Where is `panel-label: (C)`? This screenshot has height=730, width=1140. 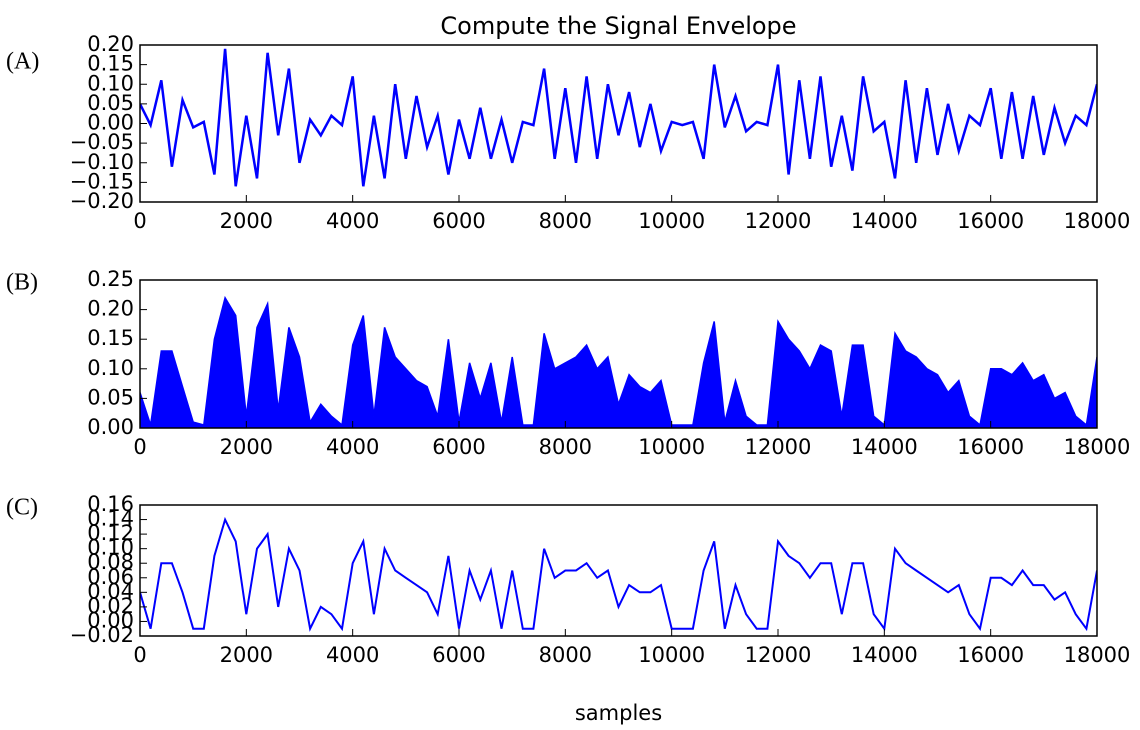 panel-label: (C) is located at coordinates (22, 508).